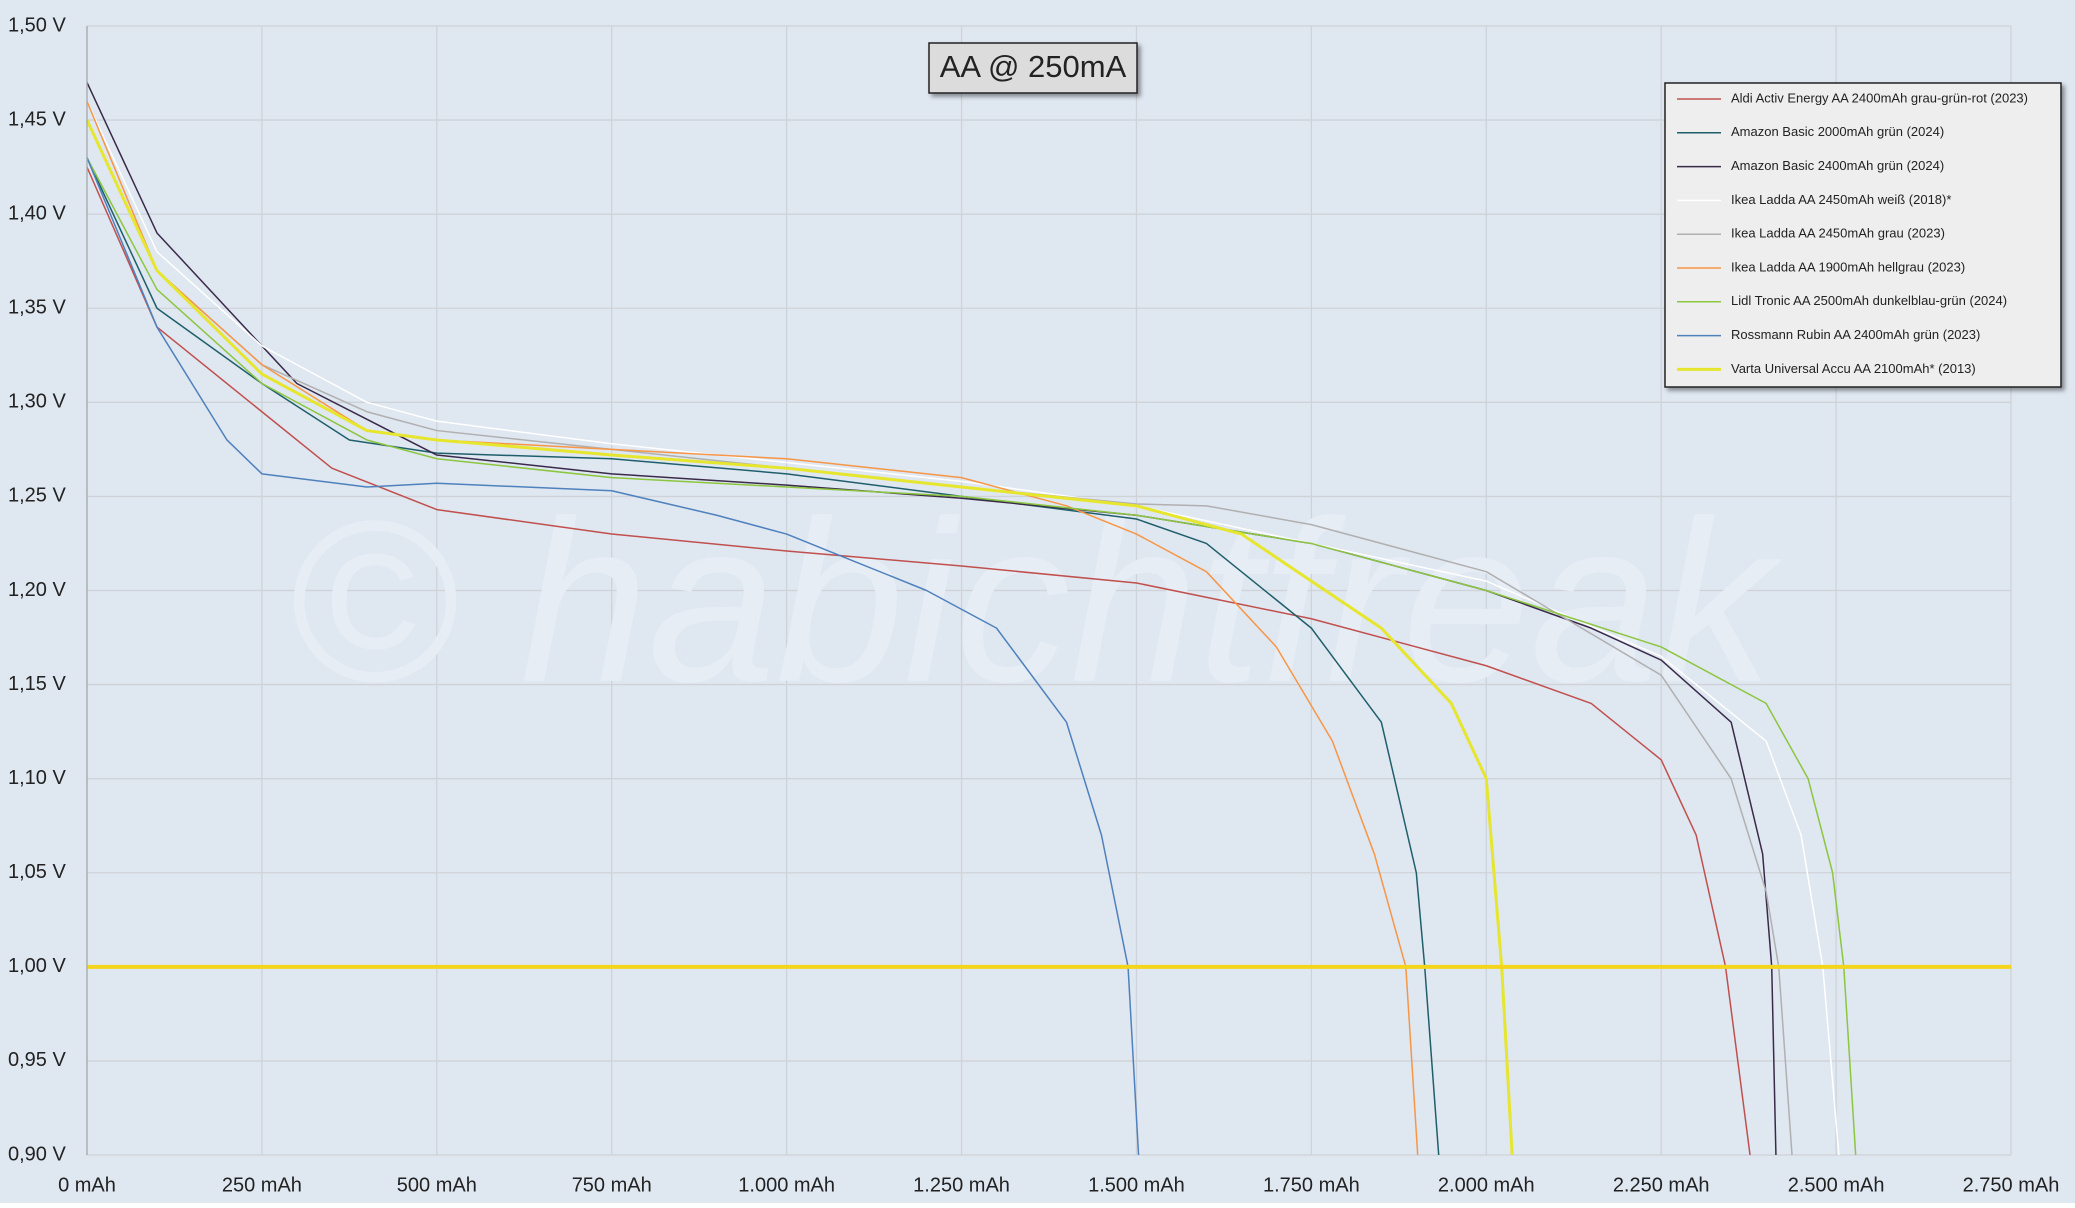 This screenshot has height=1208, width=2075. Describe the element at coordinates (37, 684) in the screenshot. I see `y-tick-label: 1,15 V` at that location.